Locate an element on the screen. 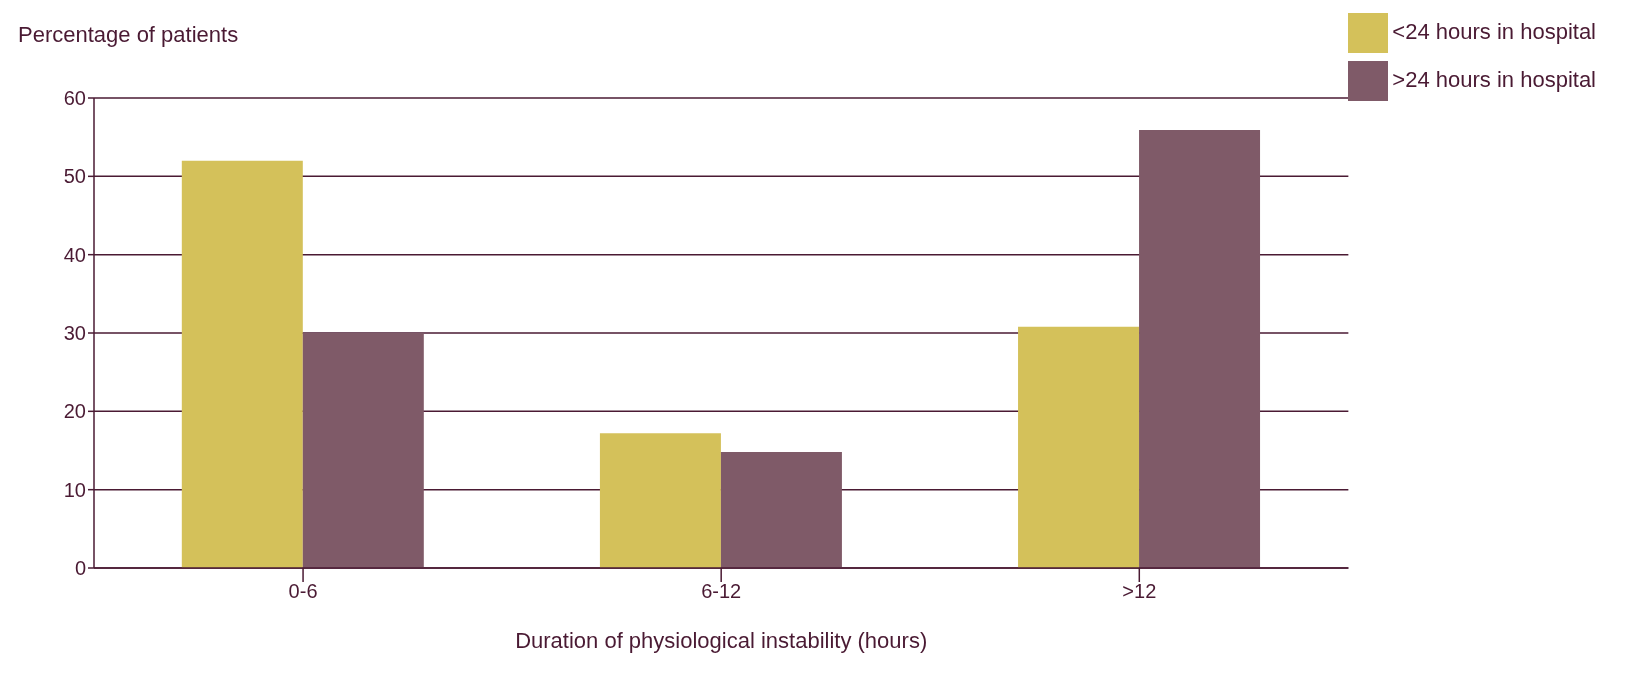  y-axis-title: Percentage of patients is located at coordinates (128, 35).